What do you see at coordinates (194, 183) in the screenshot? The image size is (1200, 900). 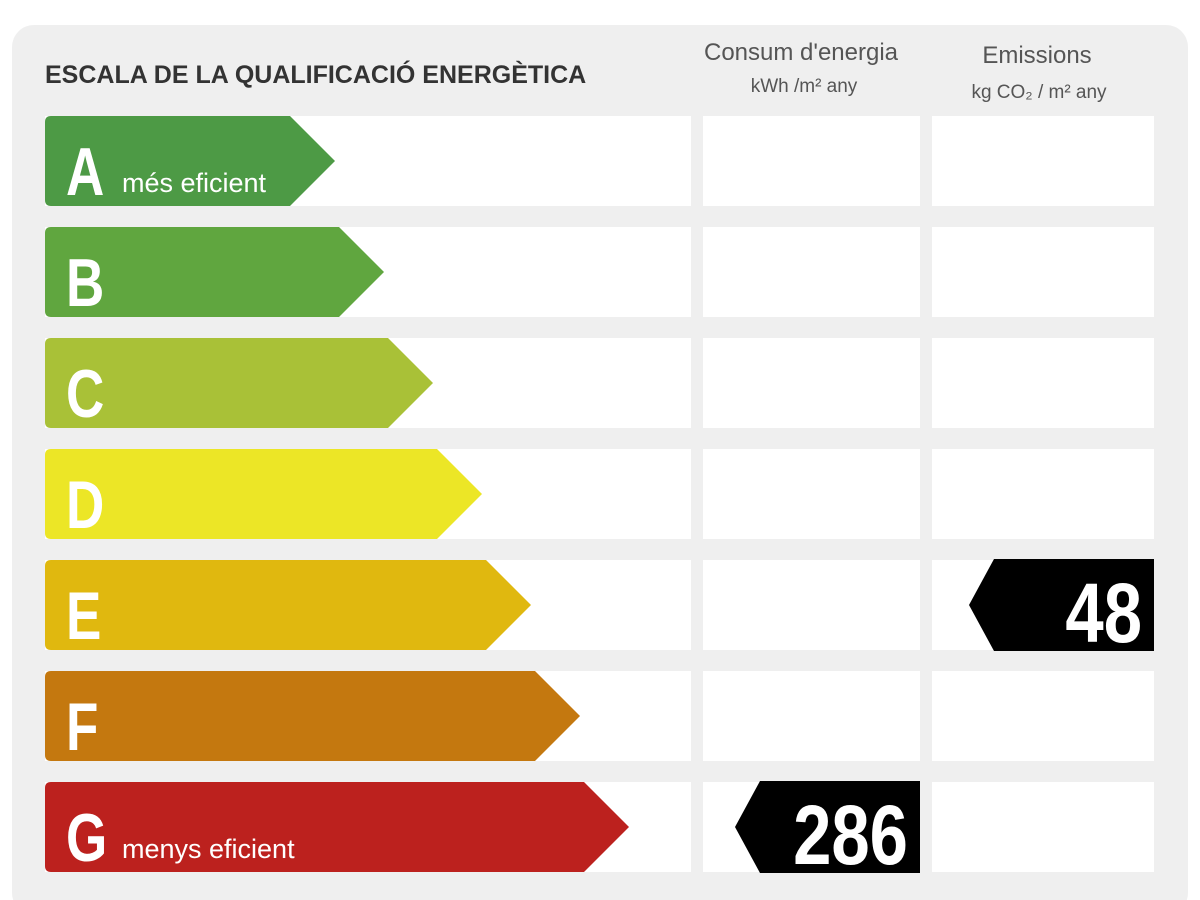 I see `rating-label: més eficient` at bounding box center [194, 183].